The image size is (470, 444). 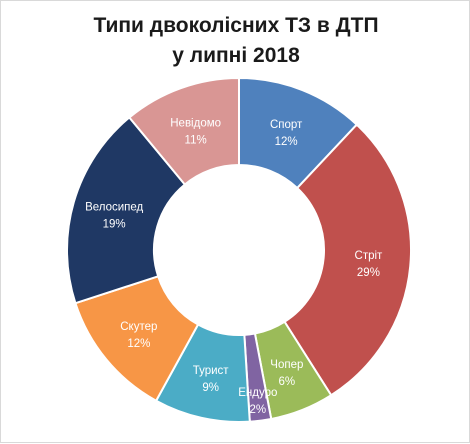 I want to click on chart-title-line-2: у липні 2018, so click(x=236, y=55).